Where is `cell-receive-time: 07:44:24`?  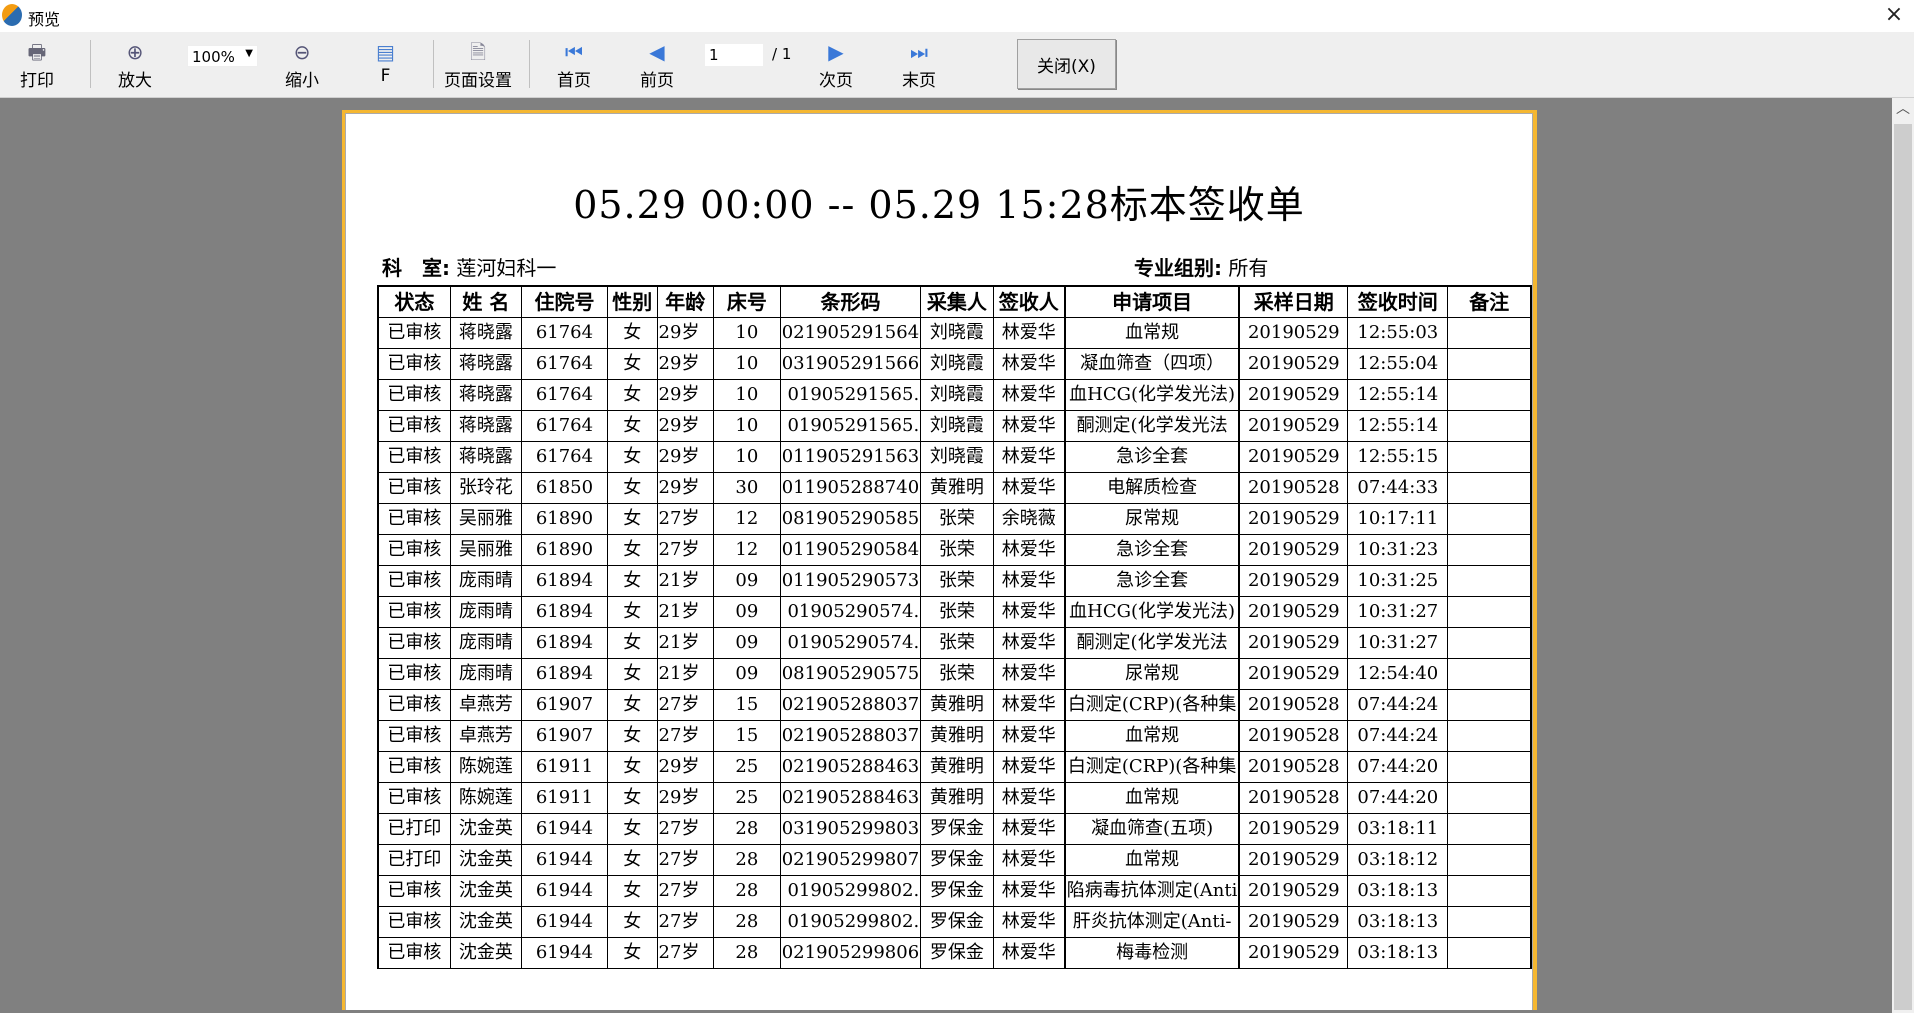 cell-receive-time: 07:44:24 is located at coordinates (1398, 704).